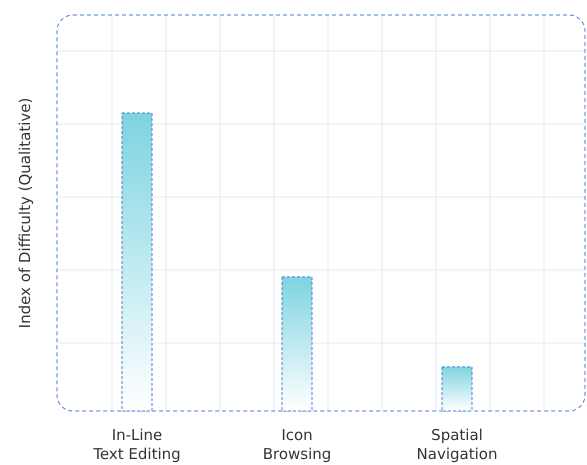 This screenshot has height=465, width=587. I want to click on x-tick-label: Icon Browsing, so click(297, 444).